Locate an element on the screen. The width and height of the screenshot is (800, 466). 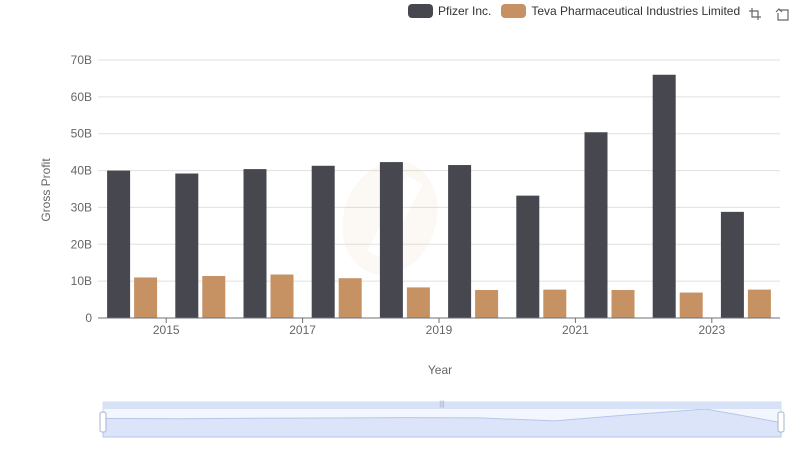
bar-pfizer-2017 is located at coordinates (323, 241).